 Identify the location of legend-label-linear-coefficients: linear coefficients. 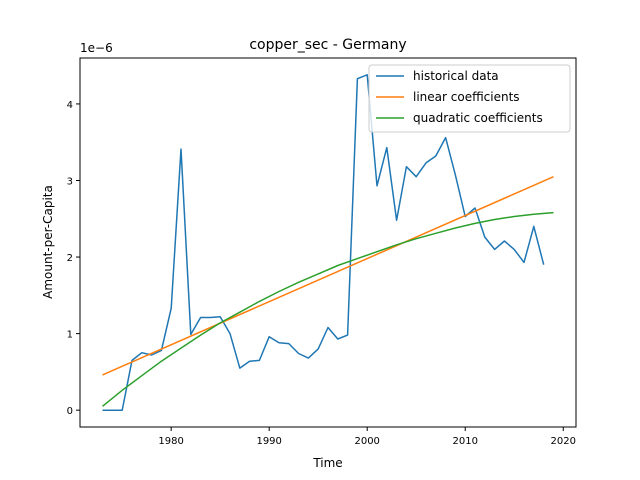
(466, 97).